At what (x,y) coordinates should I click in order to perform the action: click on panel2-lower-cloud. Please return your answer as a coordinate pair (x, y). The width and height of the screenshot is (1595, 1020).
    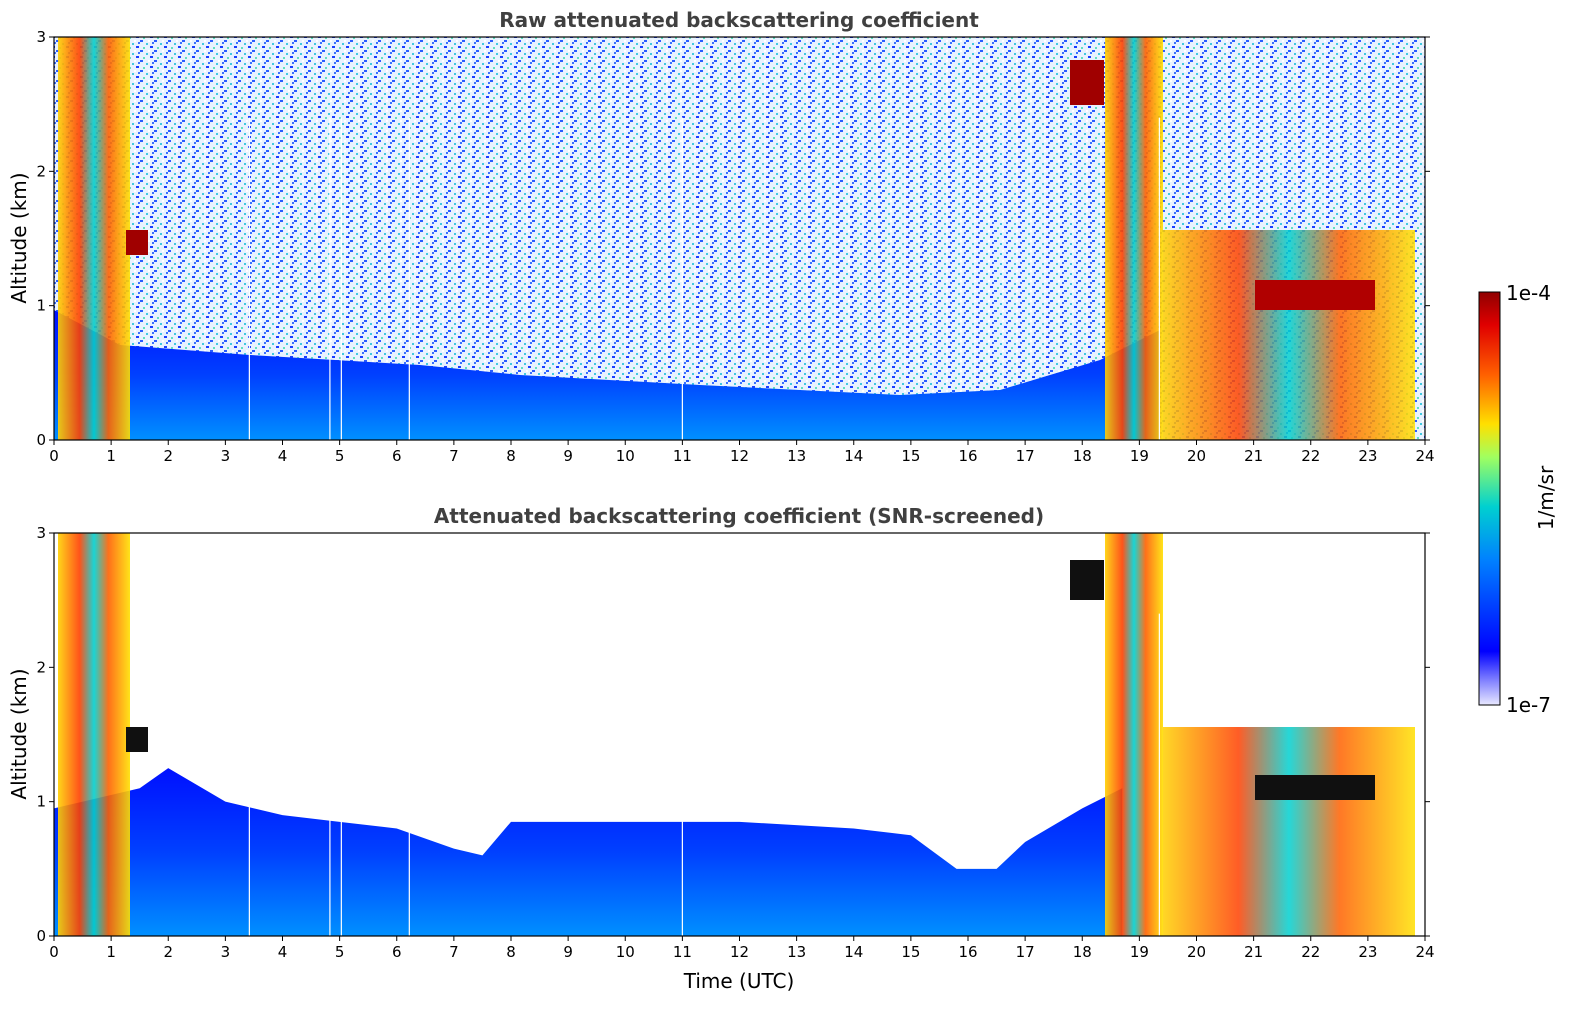
    Looking at the image, I should click on (1289, 831).